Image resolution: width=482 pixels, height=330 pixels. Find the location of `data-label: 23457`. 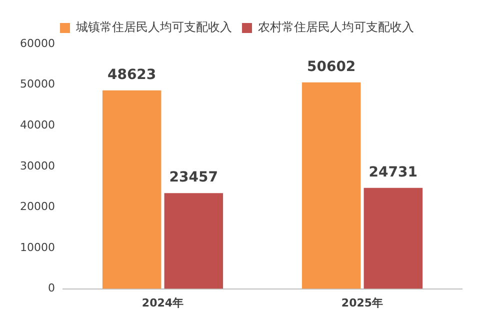

data-label: 23457 is located at coordinates (193, 178).